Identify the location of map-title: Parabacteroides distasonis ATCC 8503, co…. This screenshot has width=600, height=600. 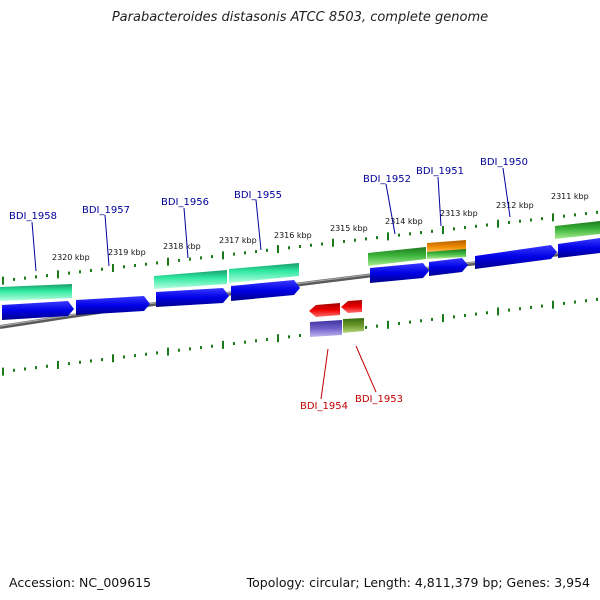
(300, 17).